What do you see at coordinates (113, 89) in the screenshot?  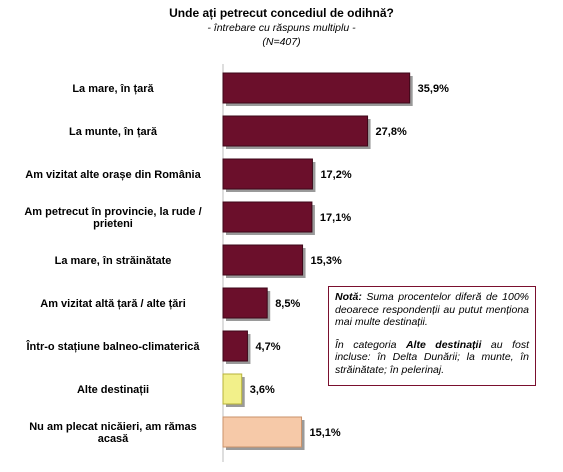 I see `category-label: La mare, în țară` at bounding box center [113, 89].